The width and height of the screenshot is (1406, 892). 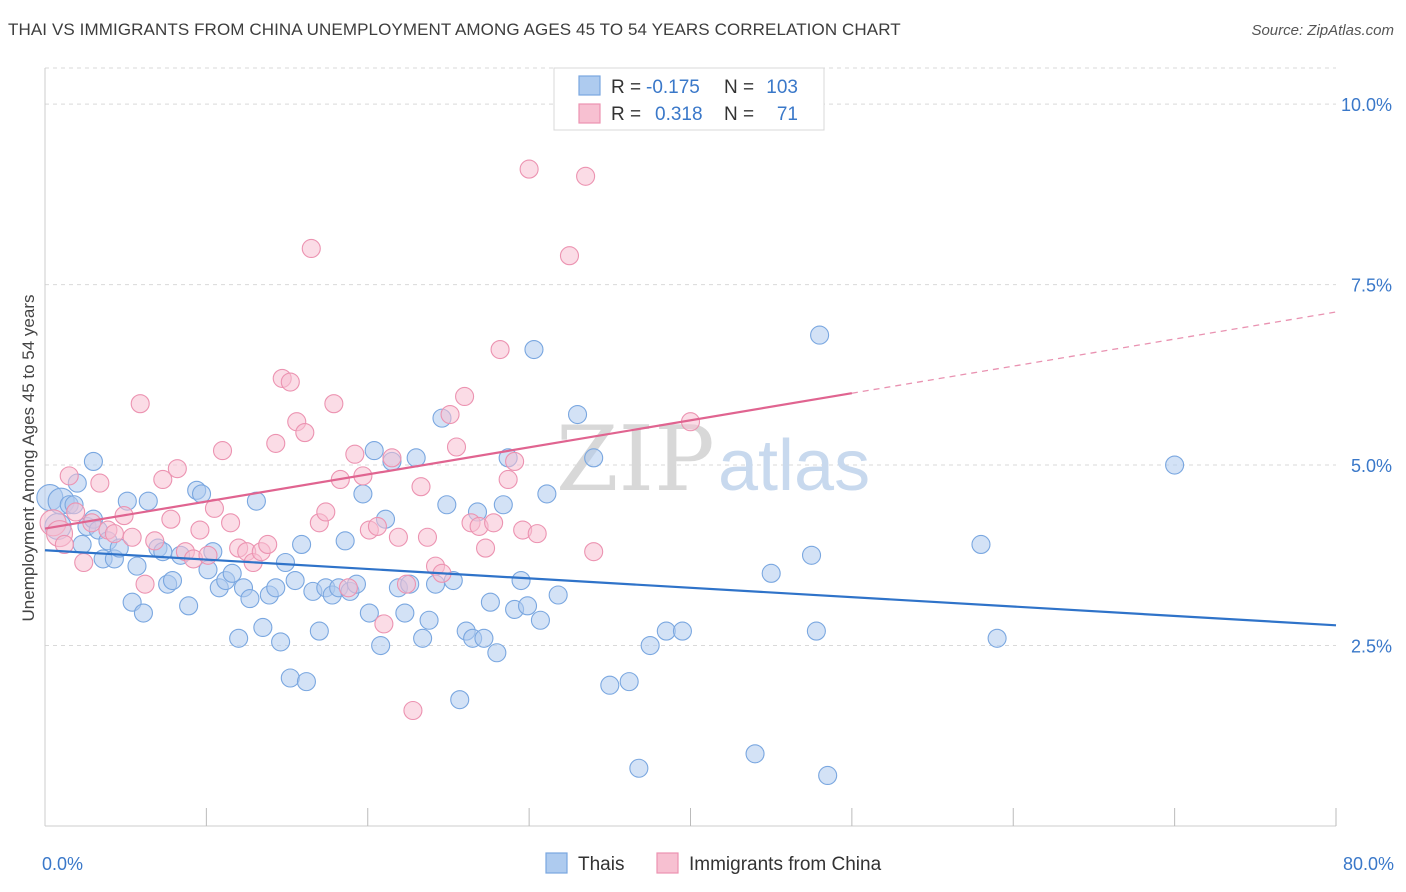 I want to click on y-tick-labels: 2.5% 5.0% 7.5% 10.0%, so click(x=1366, y=375).